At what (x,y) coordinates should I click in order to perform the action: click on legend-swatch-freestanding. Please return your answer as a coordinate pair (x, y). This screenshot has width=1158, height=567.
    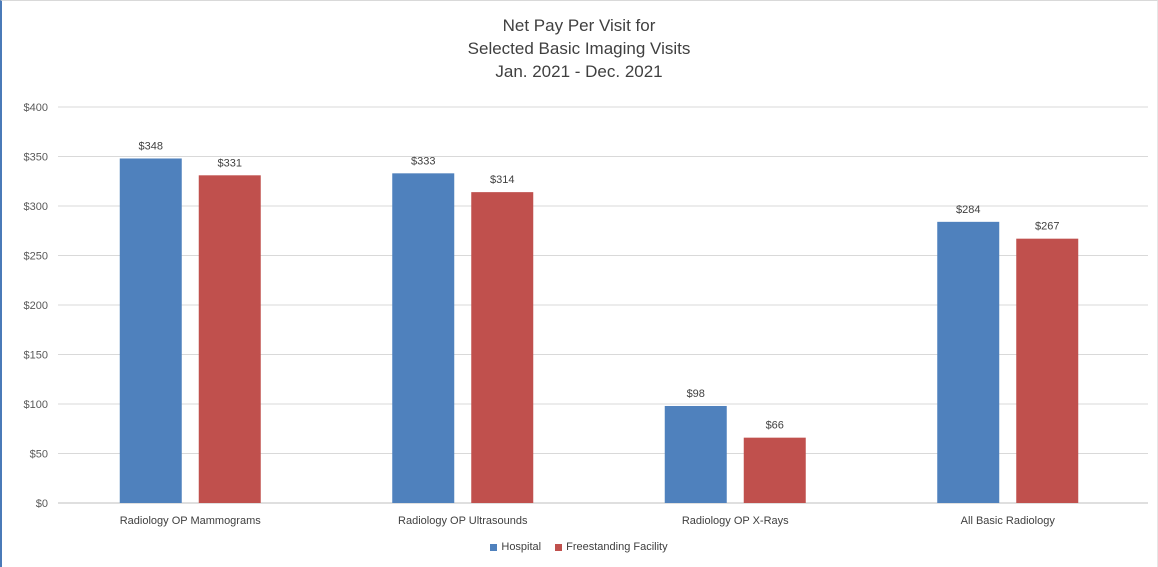
    Looking at the image, I should click on (559, 547).